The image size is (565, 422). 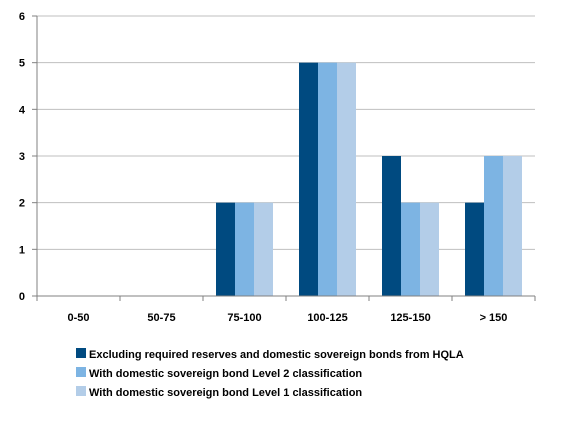 What do you see at coordinates (22, 297) in the screenshot?
I see `y-tick-label: 0` at bounding box center [22, 297].